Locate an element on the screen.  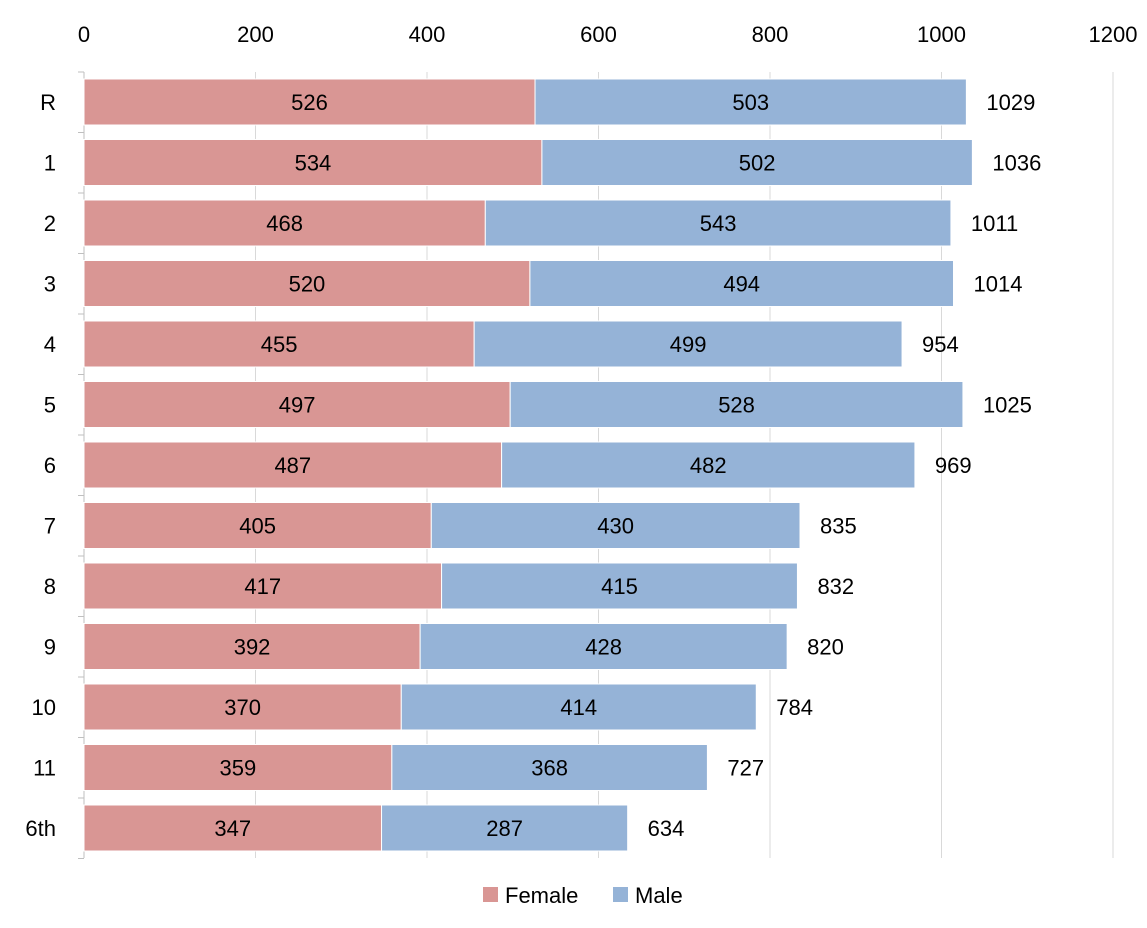
bar-value-label: 428 is located at coordinates (603, 647).